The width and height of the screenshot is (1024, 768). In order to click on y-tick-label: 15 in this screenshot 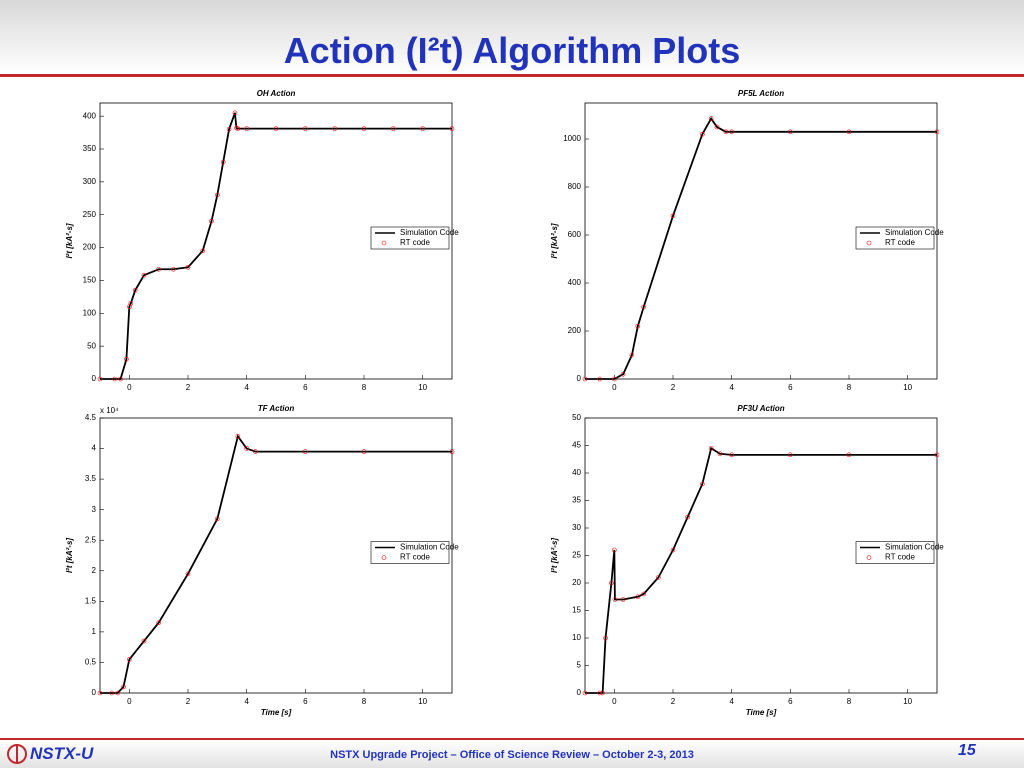, I will do `click(576, 610)`.